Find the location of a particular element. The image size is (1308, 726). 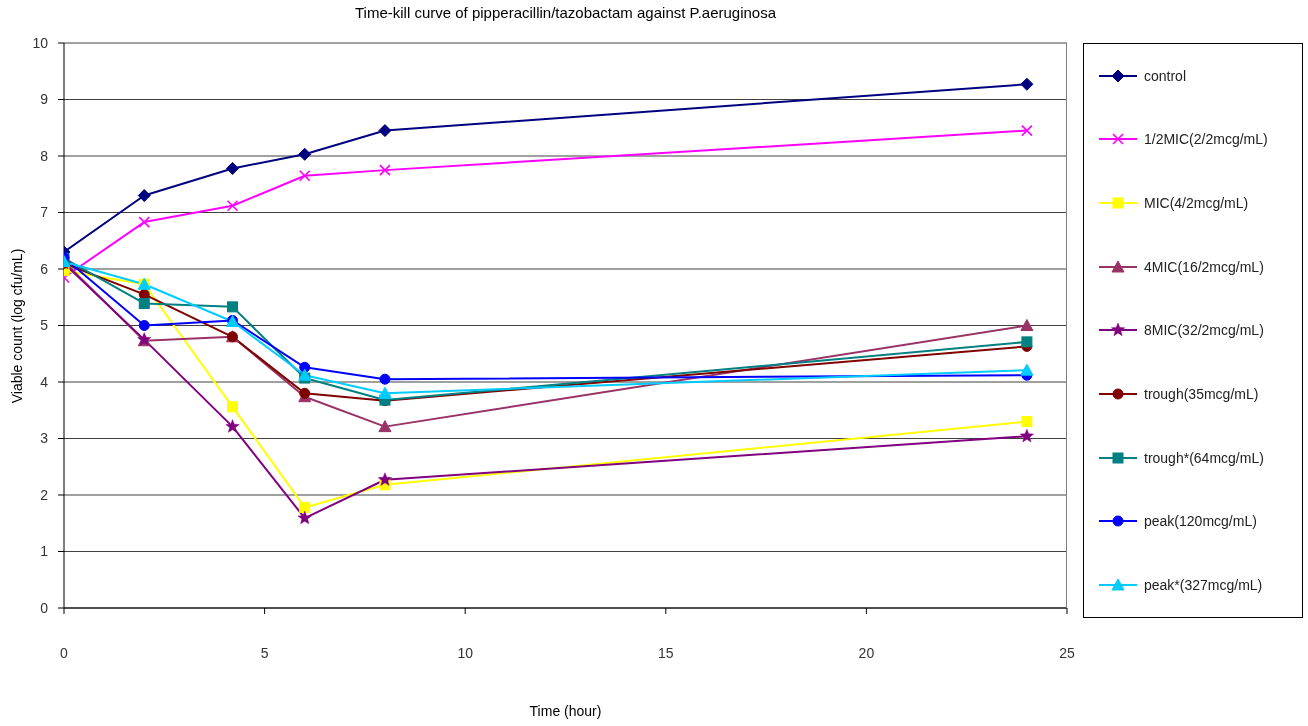

legend-label: MIC(4/2mcg/mL) is located at coordinates (1196, 203).